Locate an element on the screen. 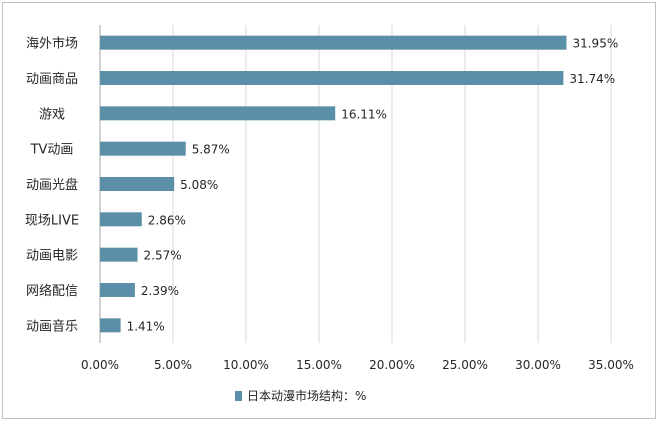  data-label: 2.86% is located at coordinates (167, 220).